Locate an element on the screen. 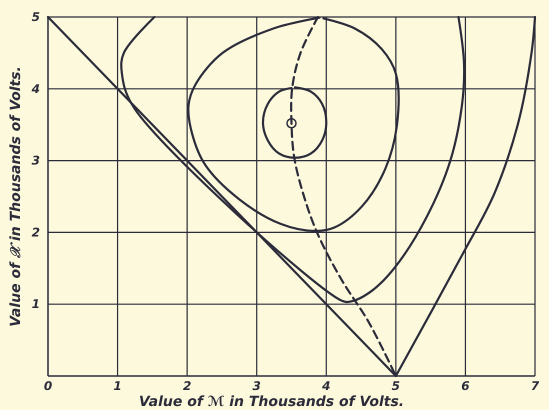 This screenshot has width=549, height=410. y-tick-label: 4 is located at coordinates (35, 89).